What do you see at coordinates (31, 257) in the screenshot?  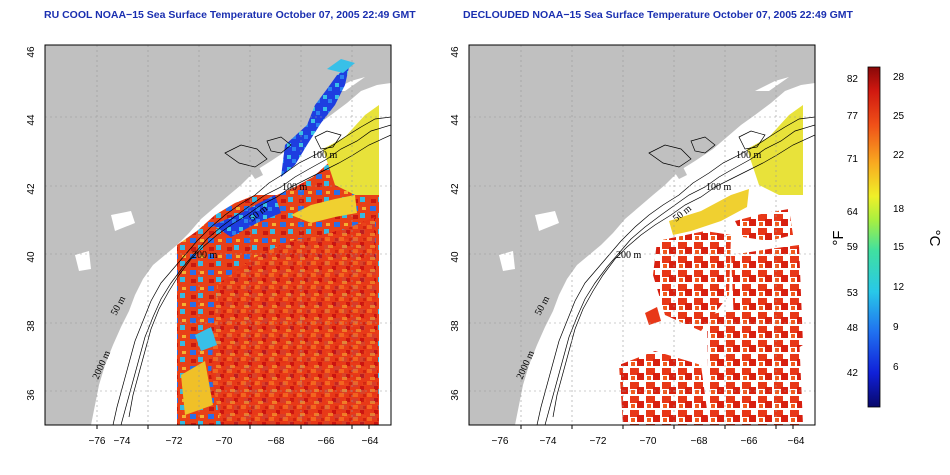 I see `left-y-tick-label: 40` at bounding box center [31, 257].